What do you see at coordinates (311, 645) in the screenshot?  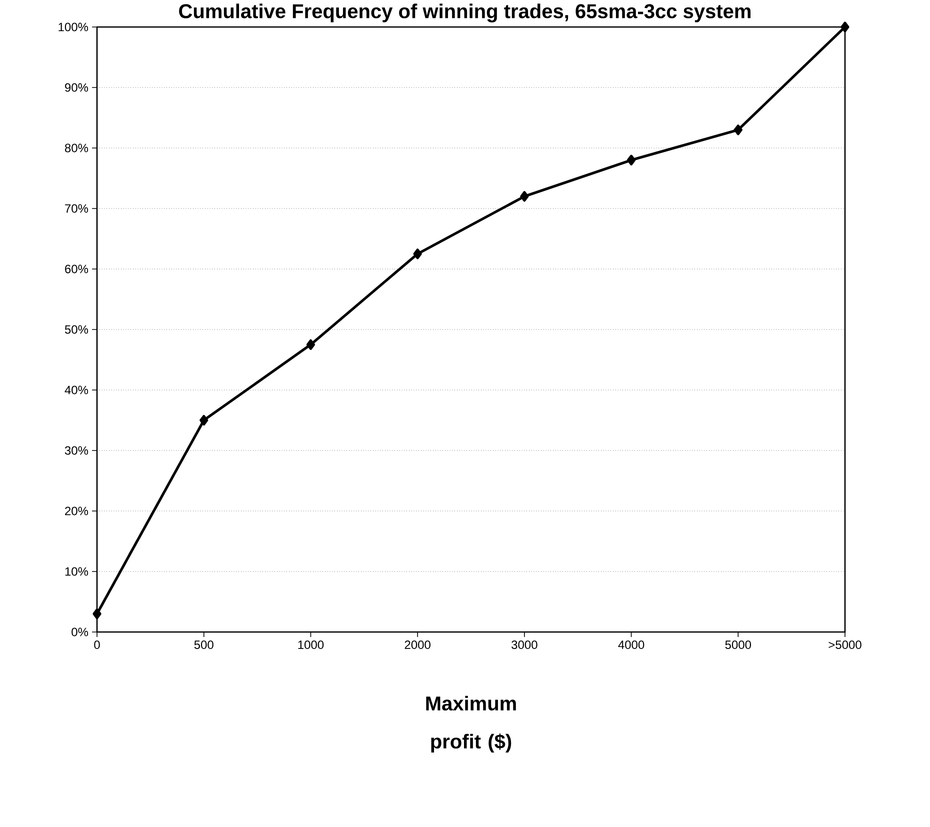 I see `x-tick-label: 1000` at bounding box center [311, 645].